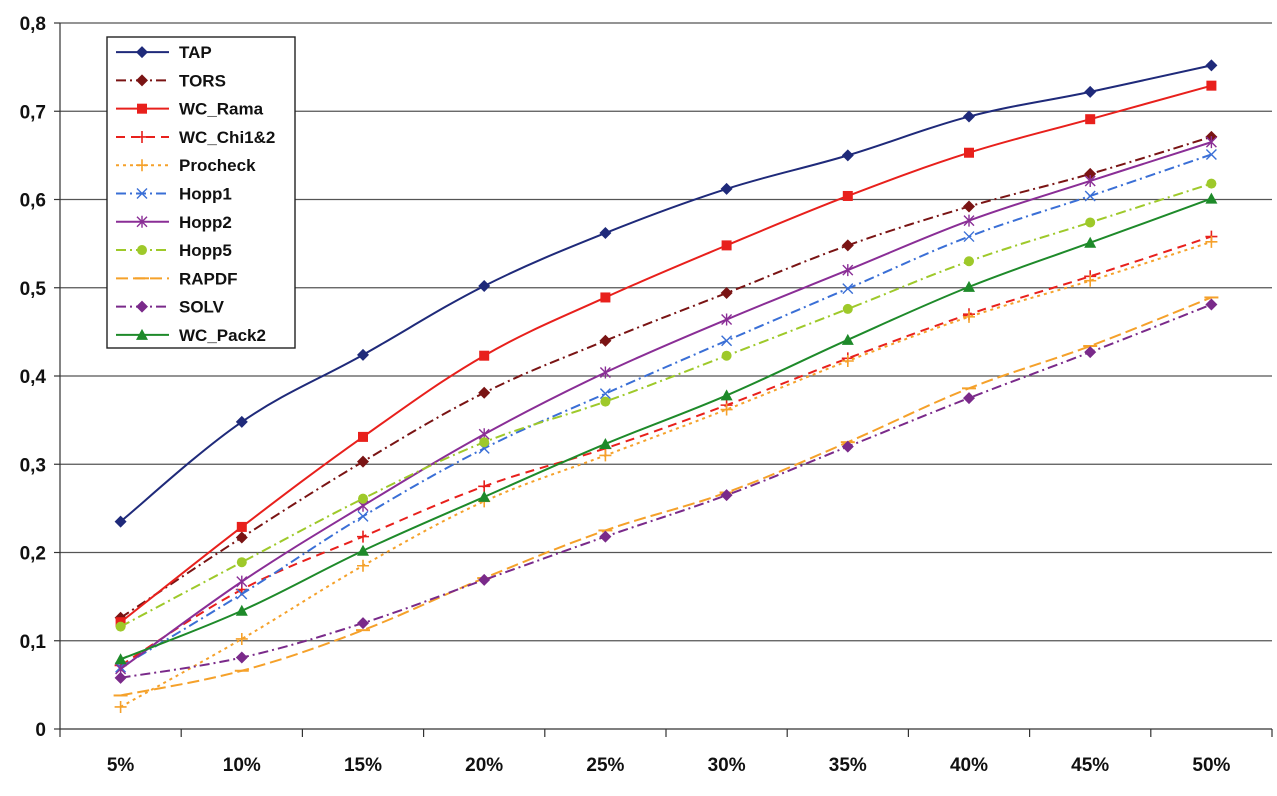 The image size is (1277, 796). I want to click on legend-item: RAPDF, so click(177, 278).